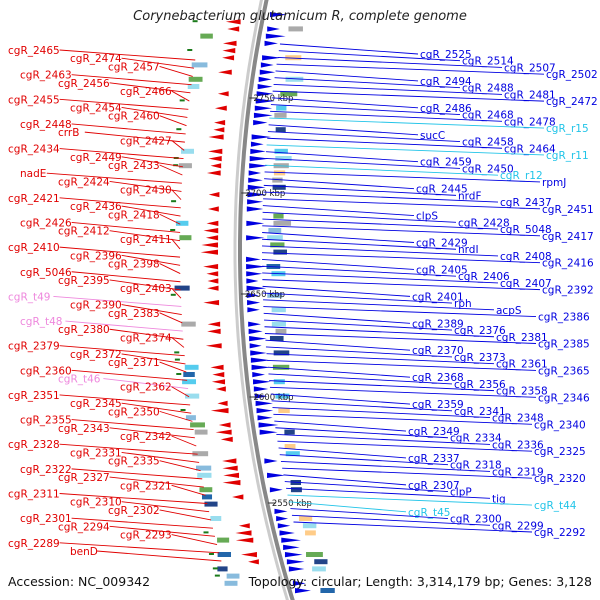 This screenshot has height=600, width=600. Describe the element at coordinates (34, 445) in the screenshot. I see `gene-label-left: cgR_2328` at that location.